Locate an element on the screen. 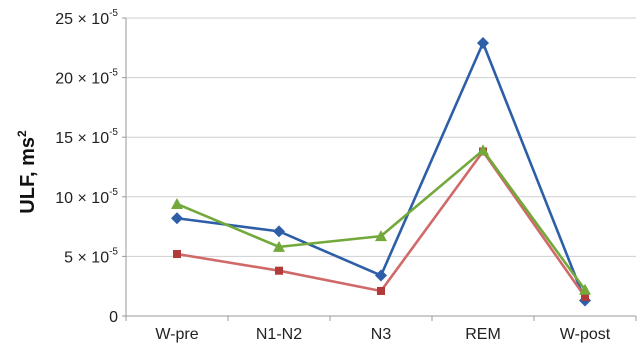 The width and height of the screenshot is (642, 345). point-series-1-w-post is located at coordinates (585, 296).